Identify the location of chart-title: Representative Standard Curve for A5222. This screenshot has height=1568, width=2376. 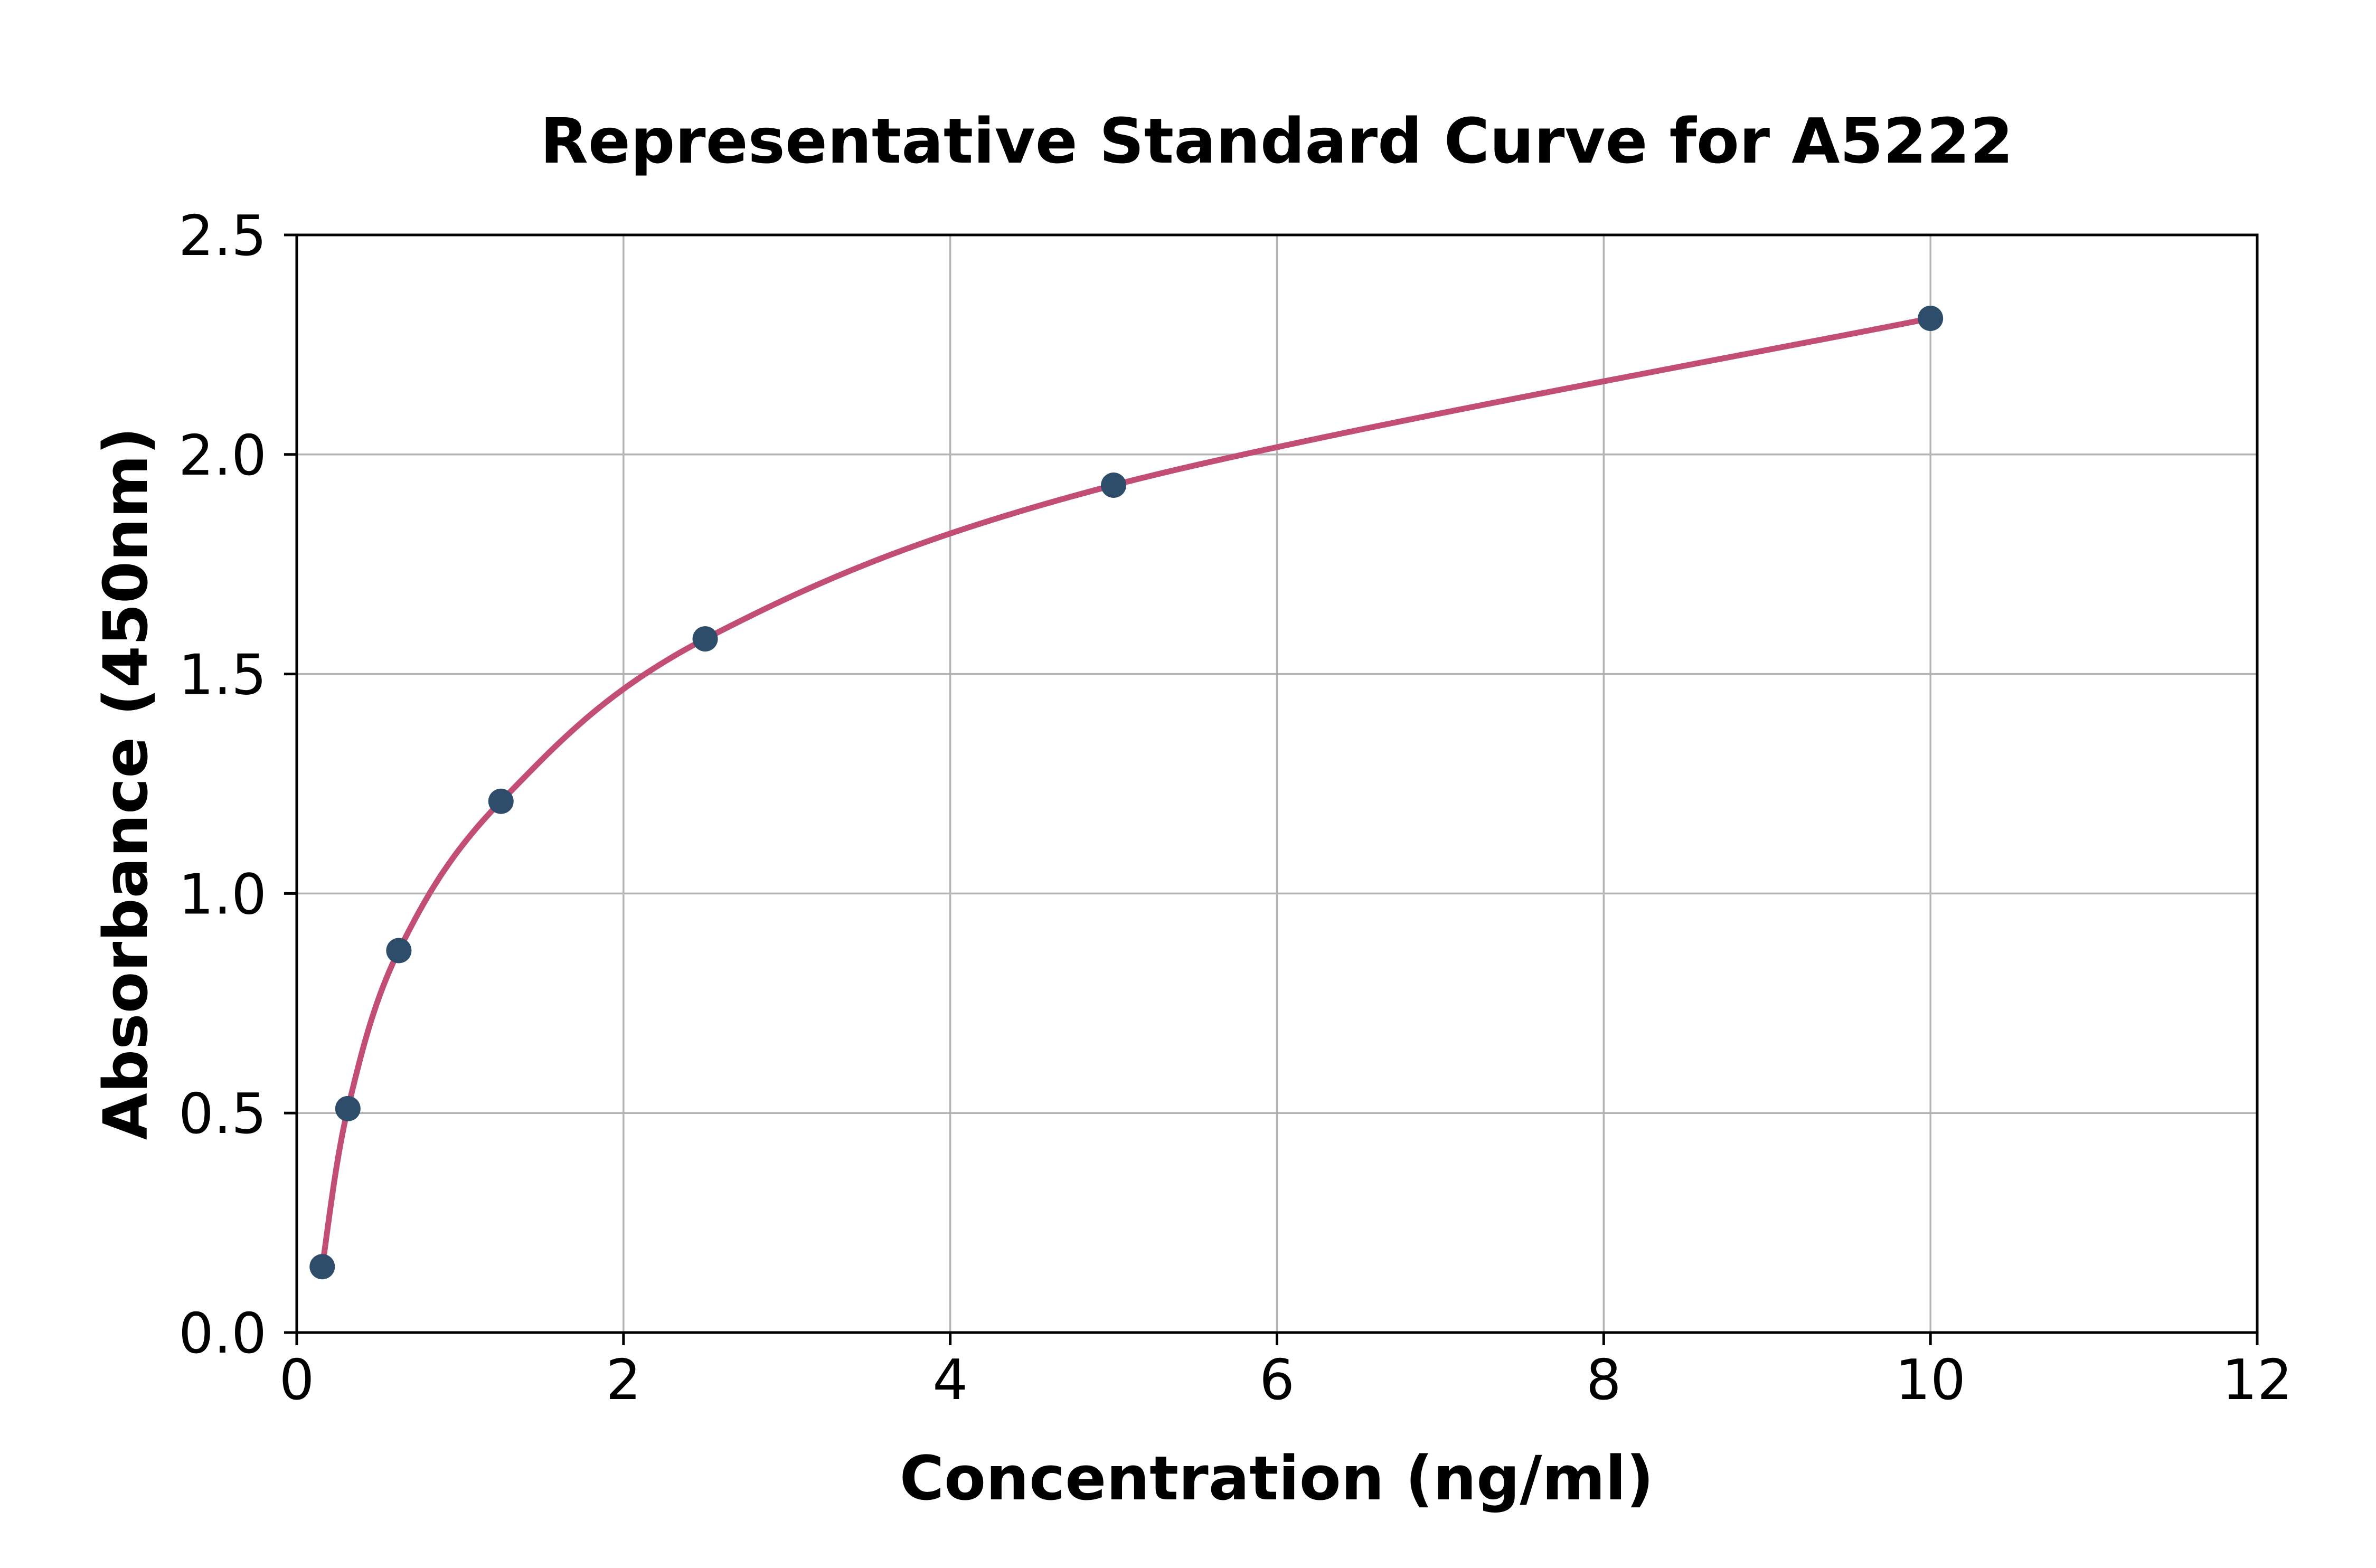
(1277, 141).